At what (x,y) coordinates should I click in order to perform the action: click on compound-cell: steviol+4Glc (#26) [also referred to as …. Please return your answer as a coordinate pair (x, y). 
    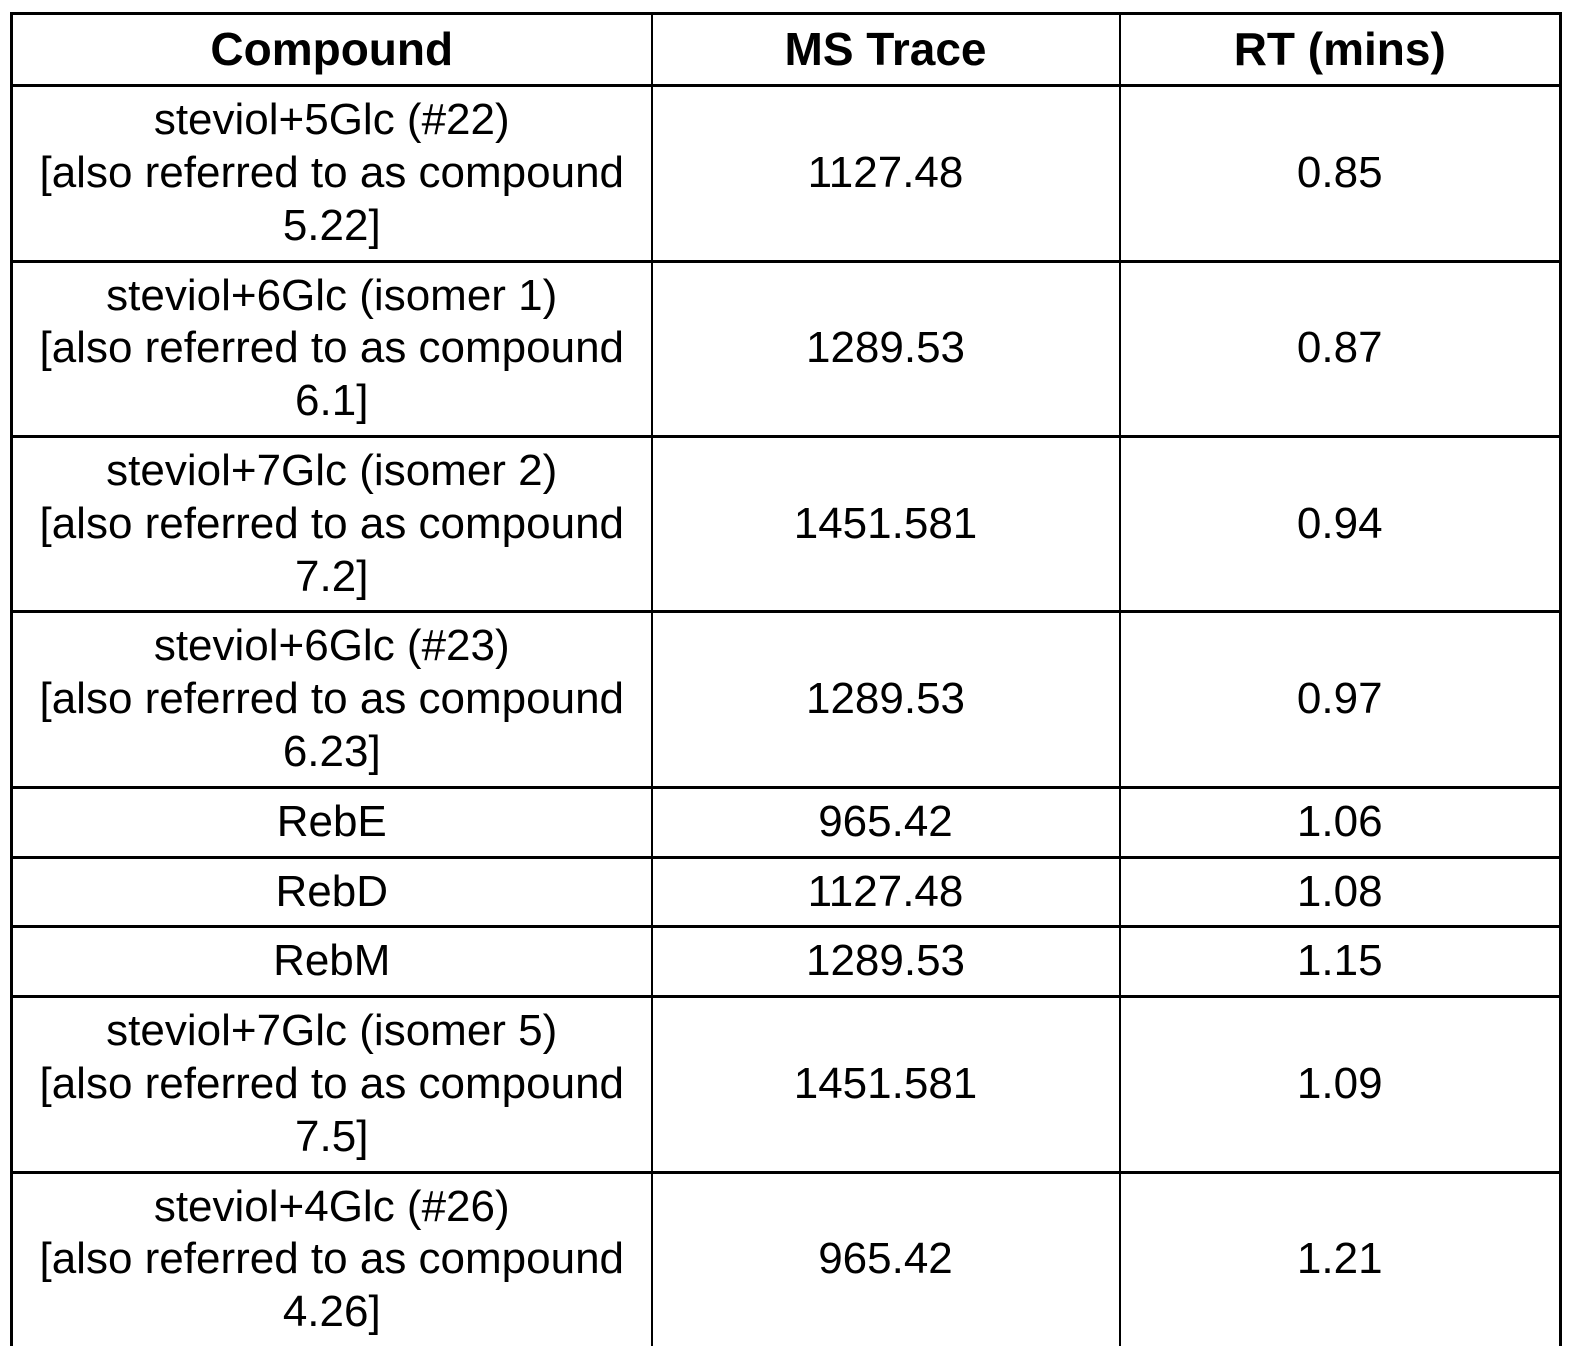
    Looking at the image, I should click on (331, 1258).